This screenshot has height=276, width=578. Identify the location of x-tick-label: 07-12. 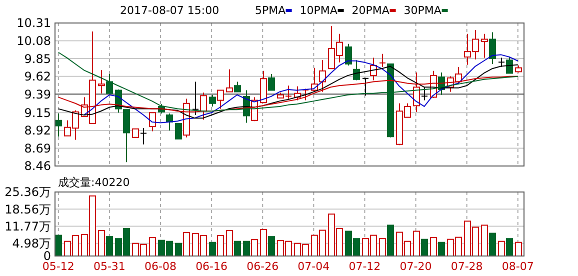
(364, 266).